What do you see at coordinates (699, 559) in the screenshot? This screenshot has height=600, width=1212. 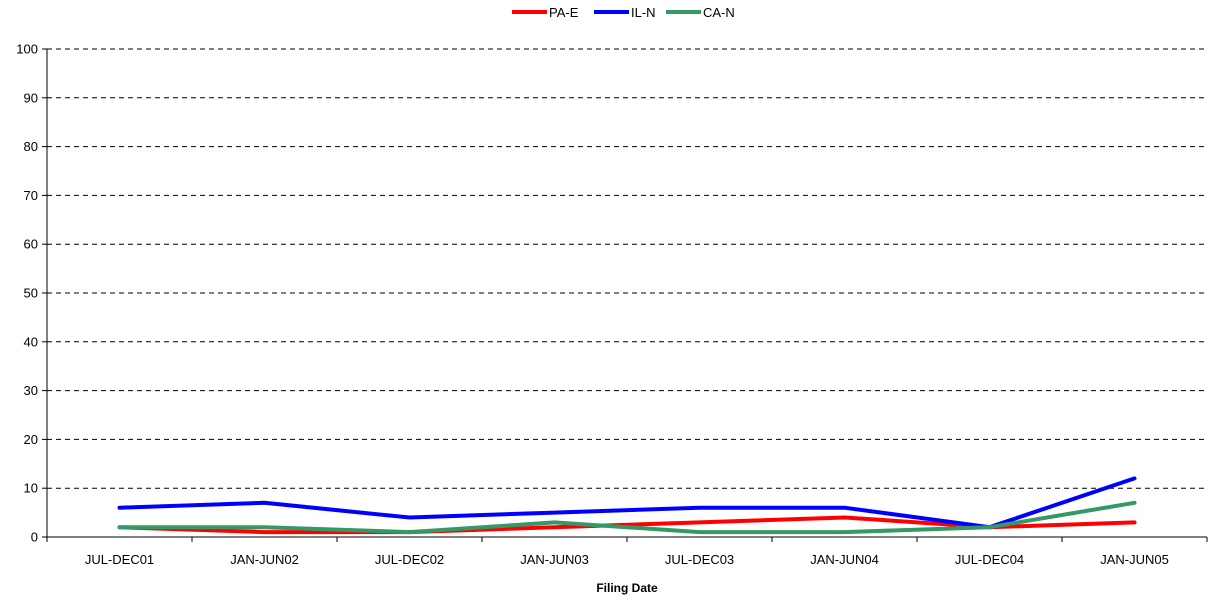 I see `x-tick-label: JUL-DEC03` at bounding box center [699, 559].